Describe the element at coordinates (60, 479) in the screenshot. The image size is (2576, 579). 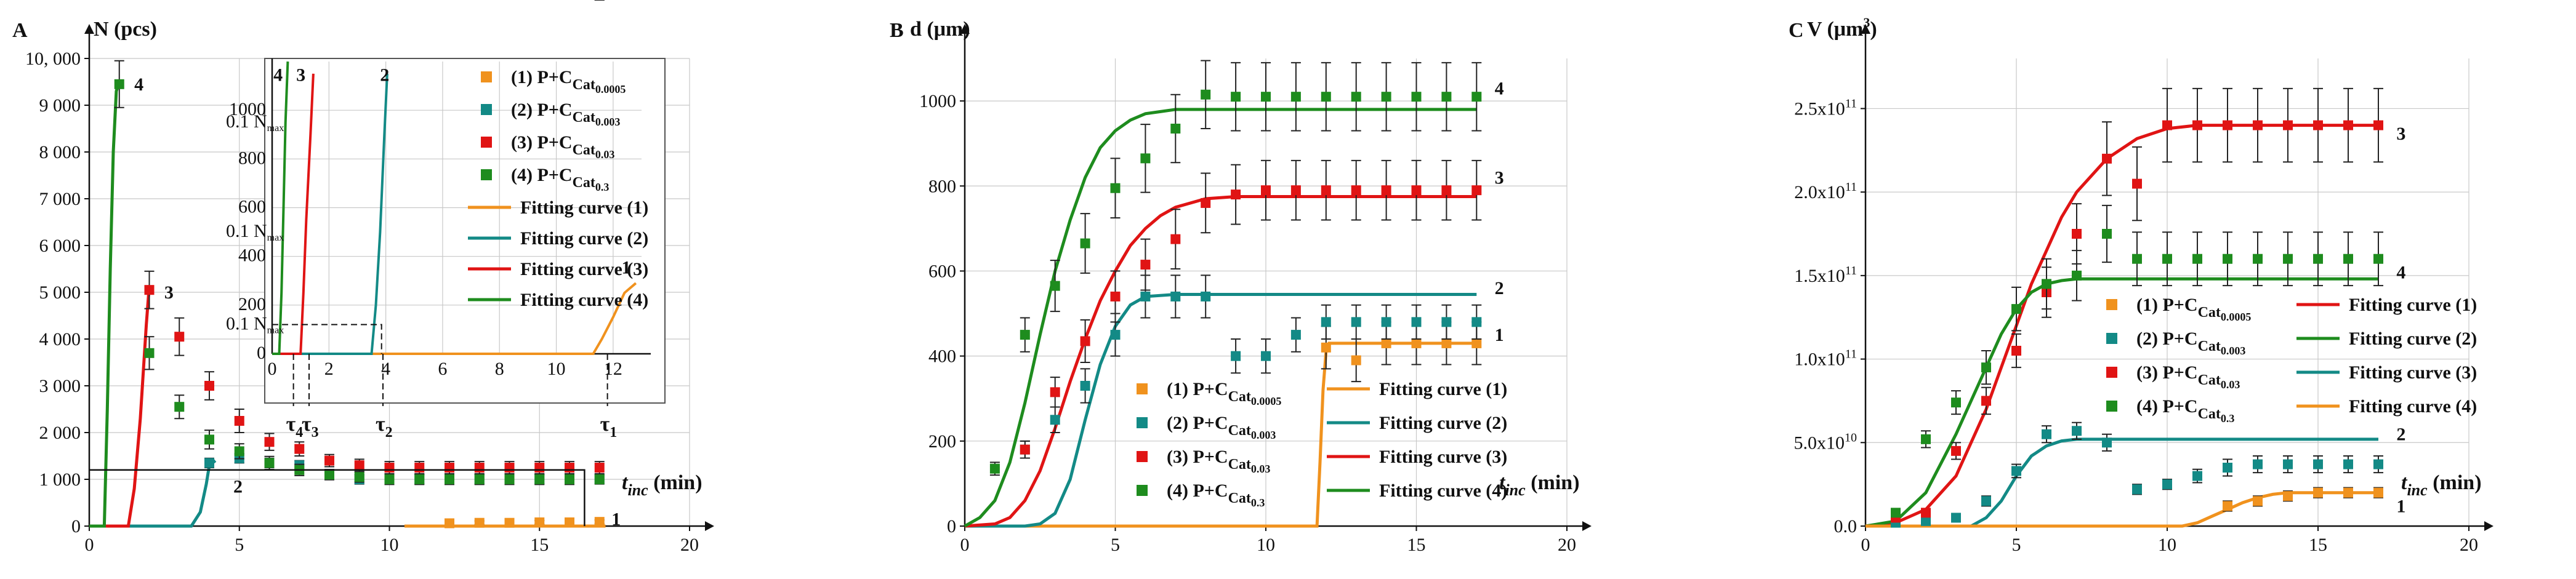
I see `panel-a-y-tick-label: 1 000` at that location.